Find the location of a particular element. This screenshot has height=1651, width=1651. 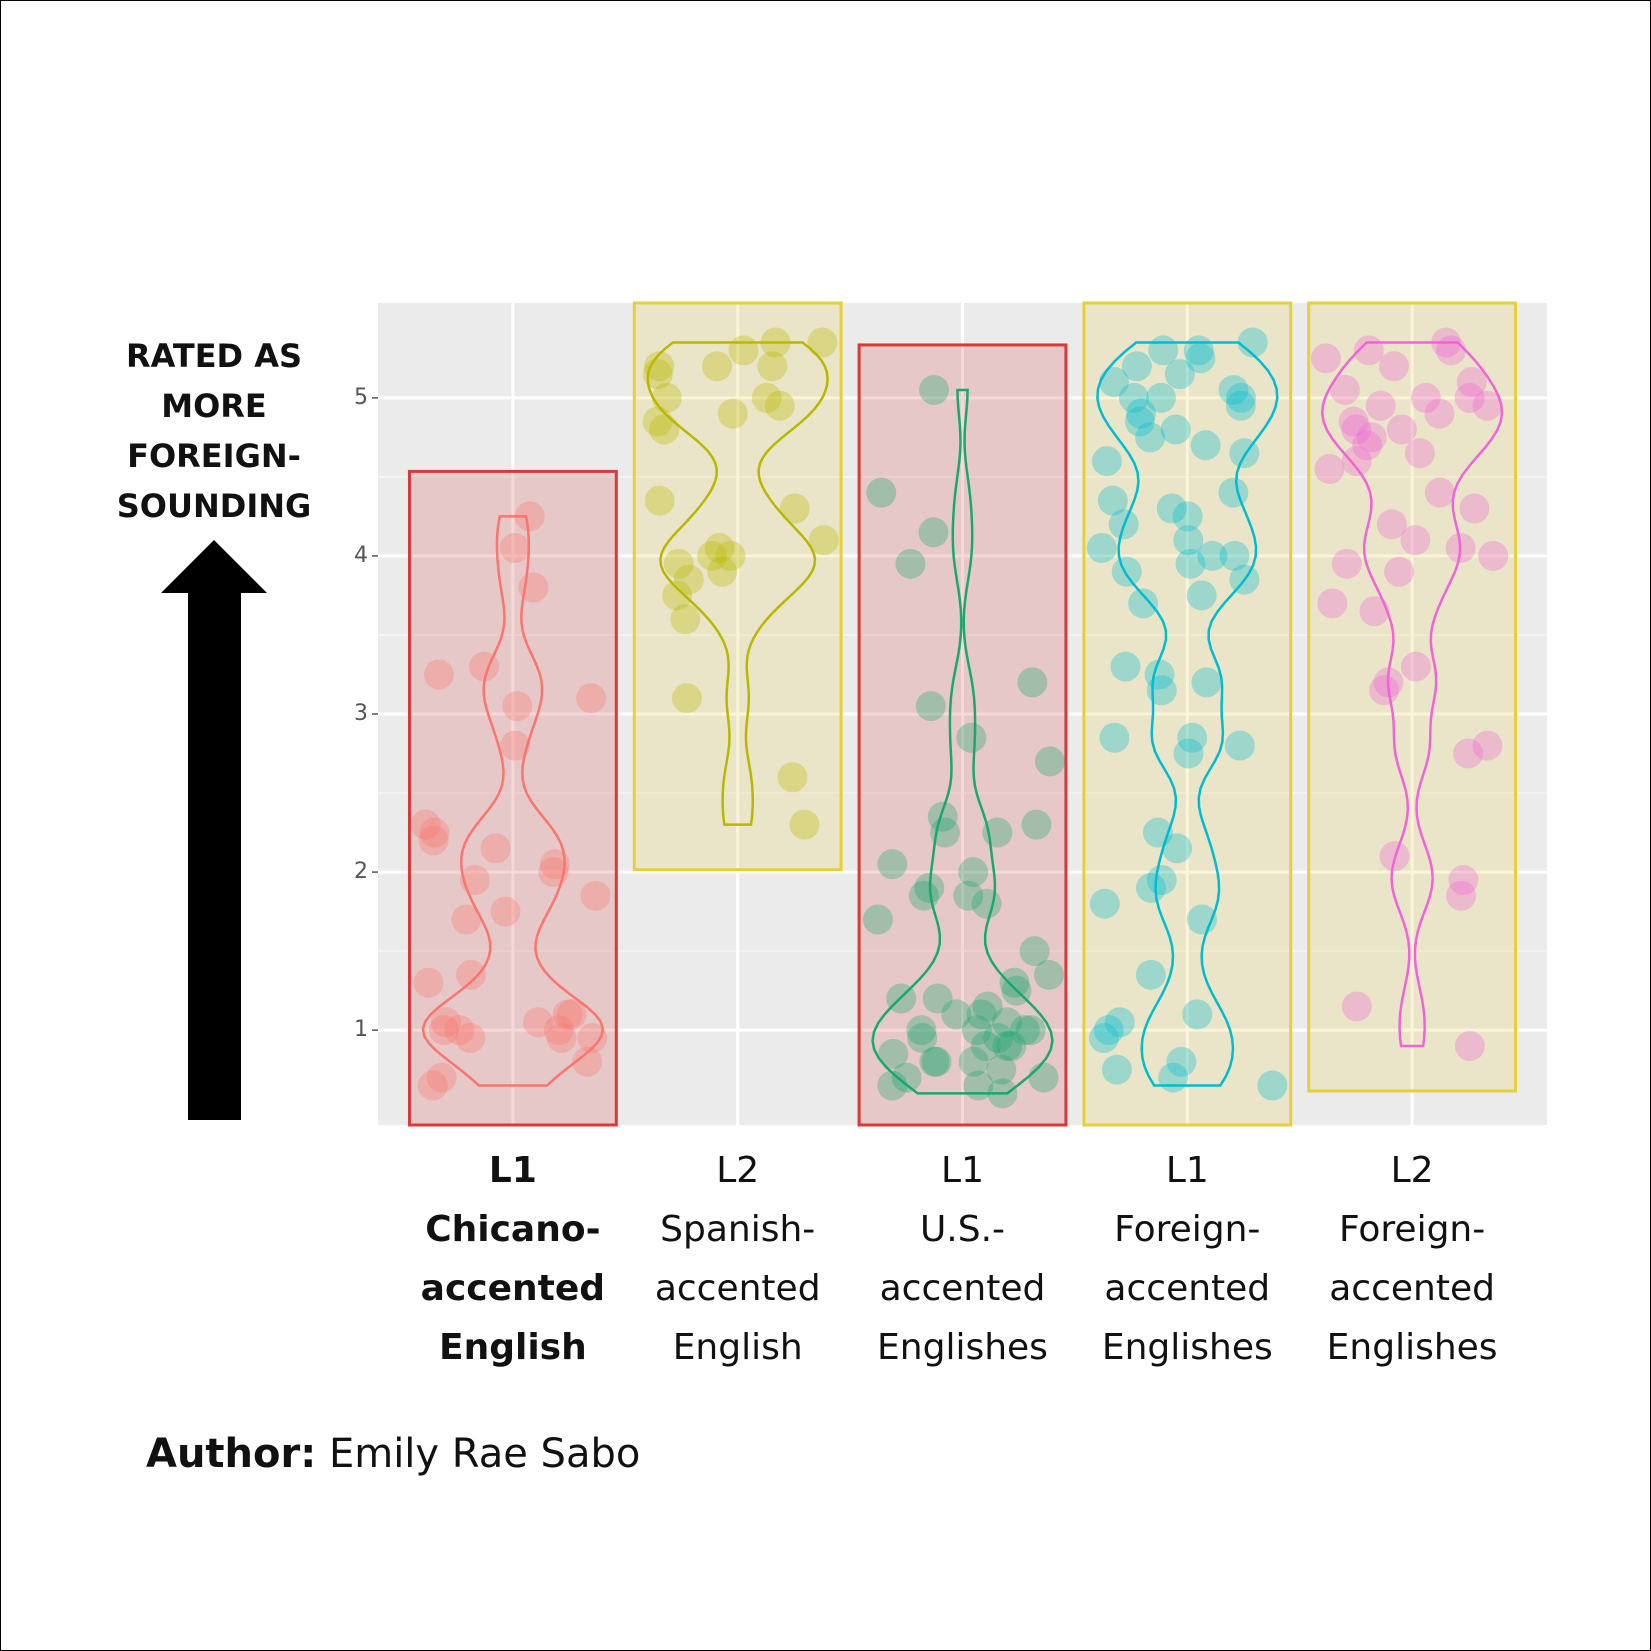

credit-name: Emily Rae Sabo is located at coordinates (484, 1454).